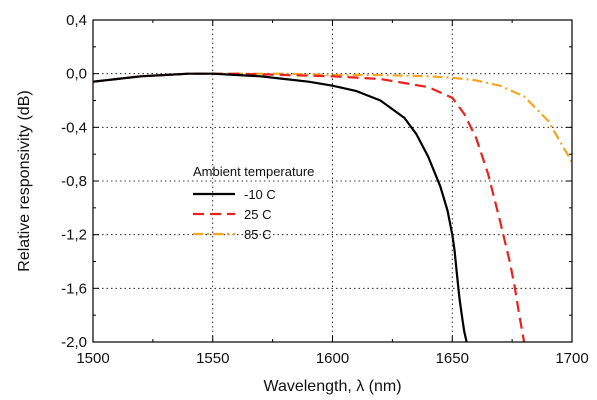 The width and height of the screenshot is (597, 400). What do you see at coordinates (76, 20) in the screenshot?
I see `y-tick-label: 0,4` at bounding box center [76, 20].